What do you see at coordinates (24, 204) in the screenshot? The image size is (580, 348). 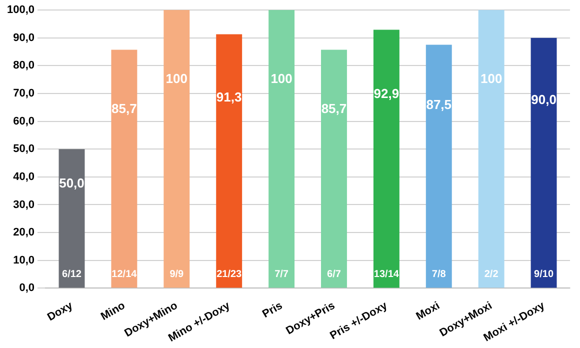 I see `y-tick-label: 30,0` at bounding box center [24, 204].